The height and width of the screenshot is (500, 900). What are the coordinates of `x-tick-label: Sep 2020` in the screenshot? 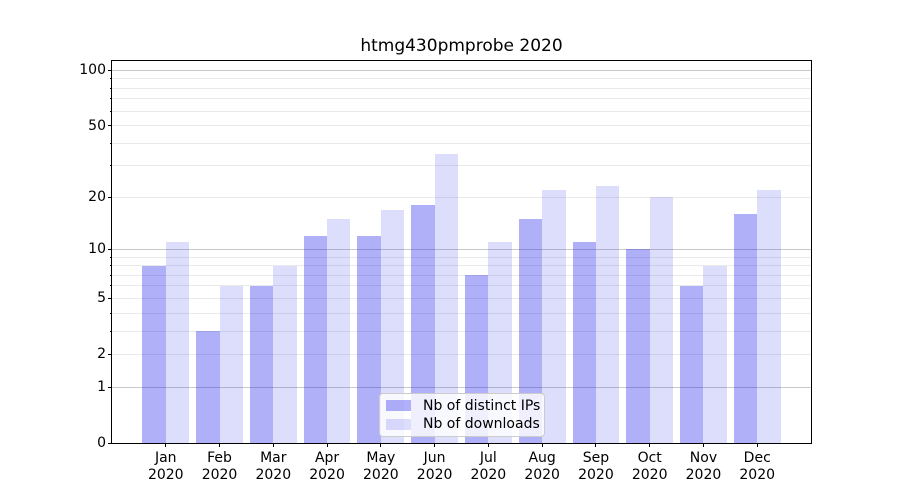 It's located at (596, 466).